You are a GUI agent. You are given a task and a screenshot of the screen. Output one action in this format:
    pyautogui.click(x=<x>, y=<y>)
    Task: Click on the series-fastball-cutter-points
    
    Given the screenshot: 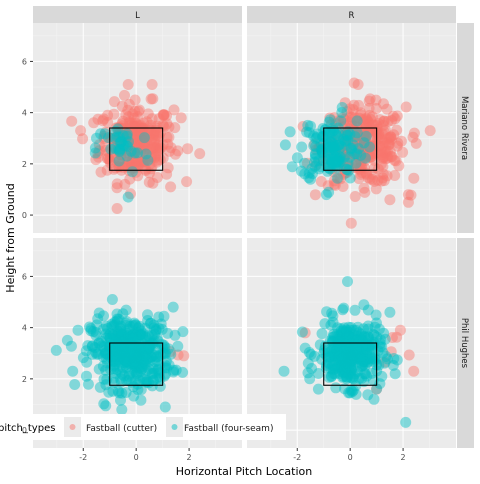 What is the action you would take?
    pyautogui.click(x=366, y=153)
    